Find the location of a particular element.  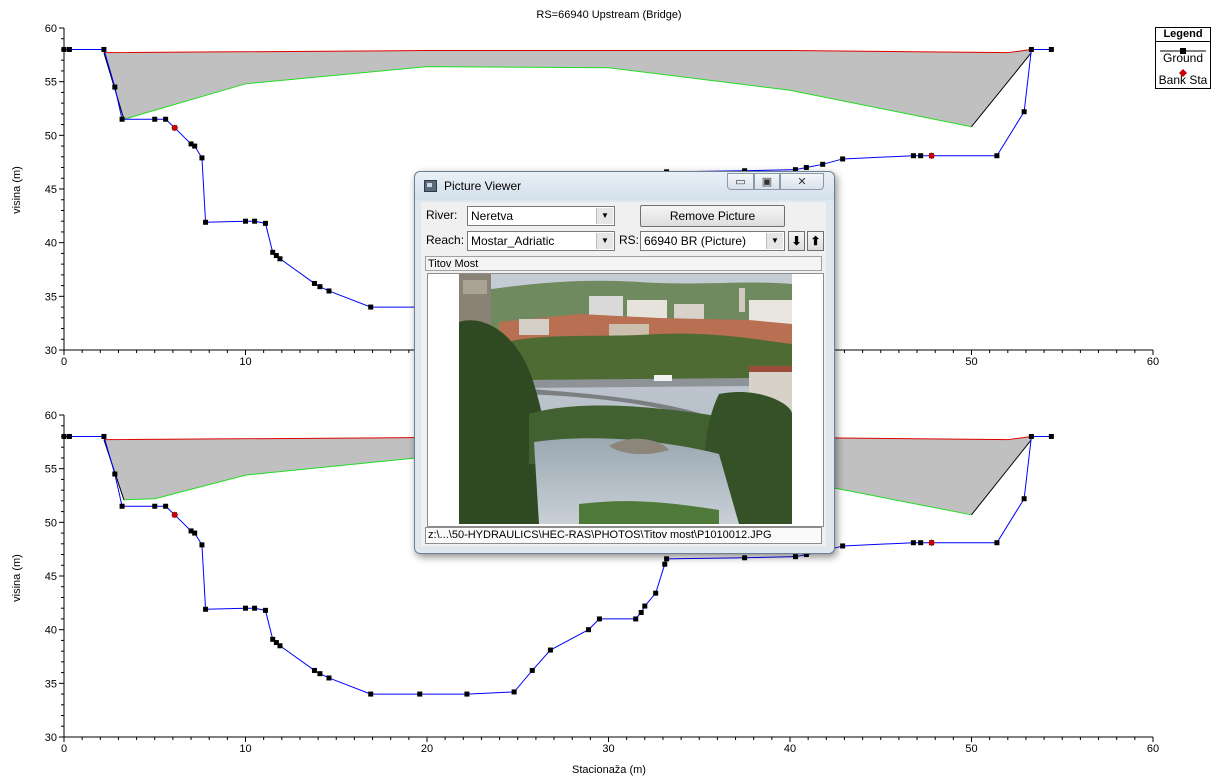

x-tick-label: 10 is located at coordinates (245, 362).